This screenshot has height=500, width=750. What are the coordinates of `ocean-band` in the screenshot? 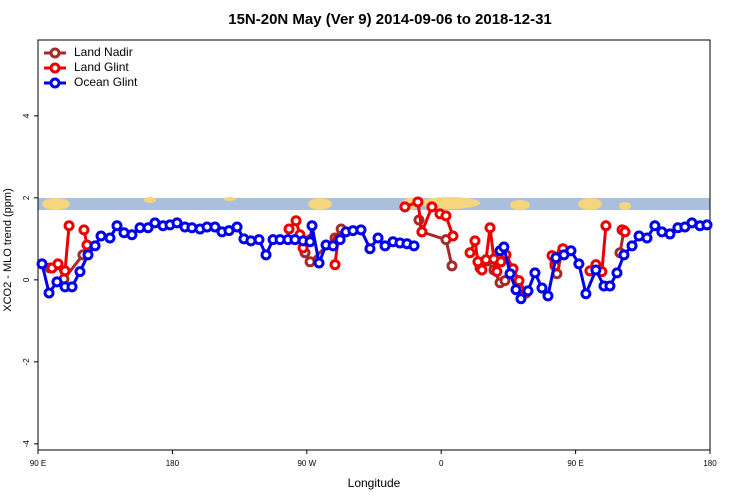 It's located at (374, 204).